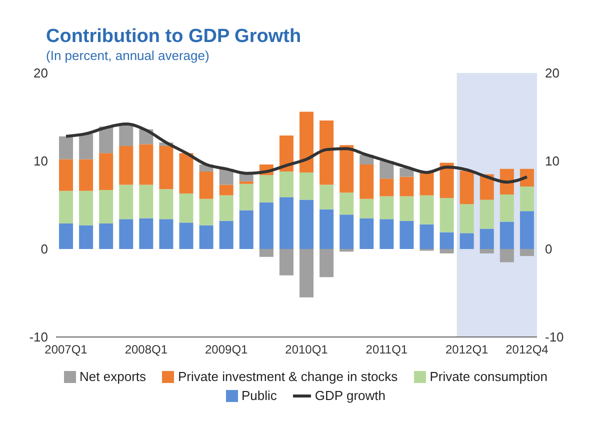 This screenshot has width=603, height=435. What do you see at coordinates (113, 376) in the screenshot?
I see `legend-label: Net exports` at bounding box center [113, 376].